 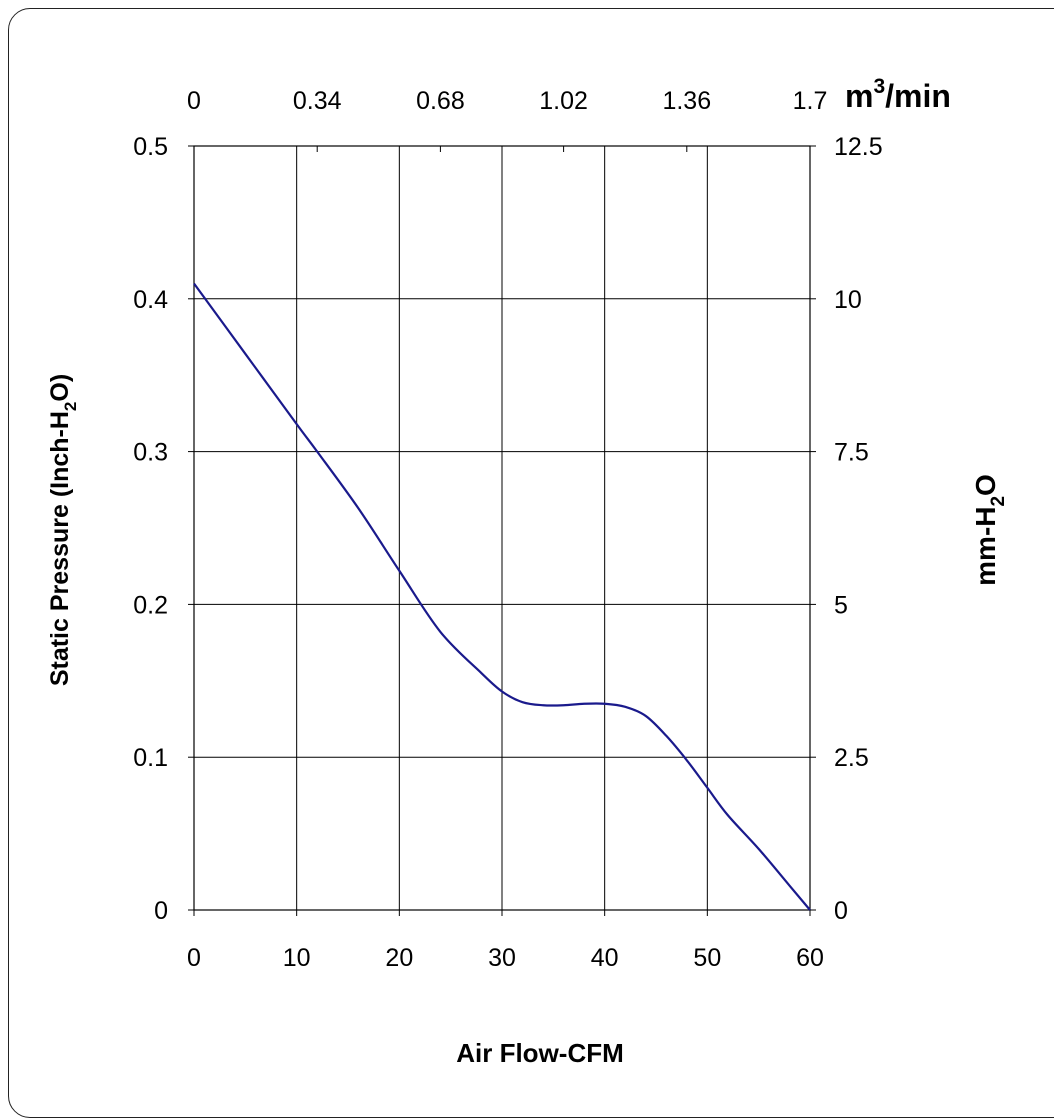 What do you see at coordinates (60, 548) in the screenshot?
I see `y-axis-title-main: Static Pressure (Inch-H` at bounding box center [60, 548].